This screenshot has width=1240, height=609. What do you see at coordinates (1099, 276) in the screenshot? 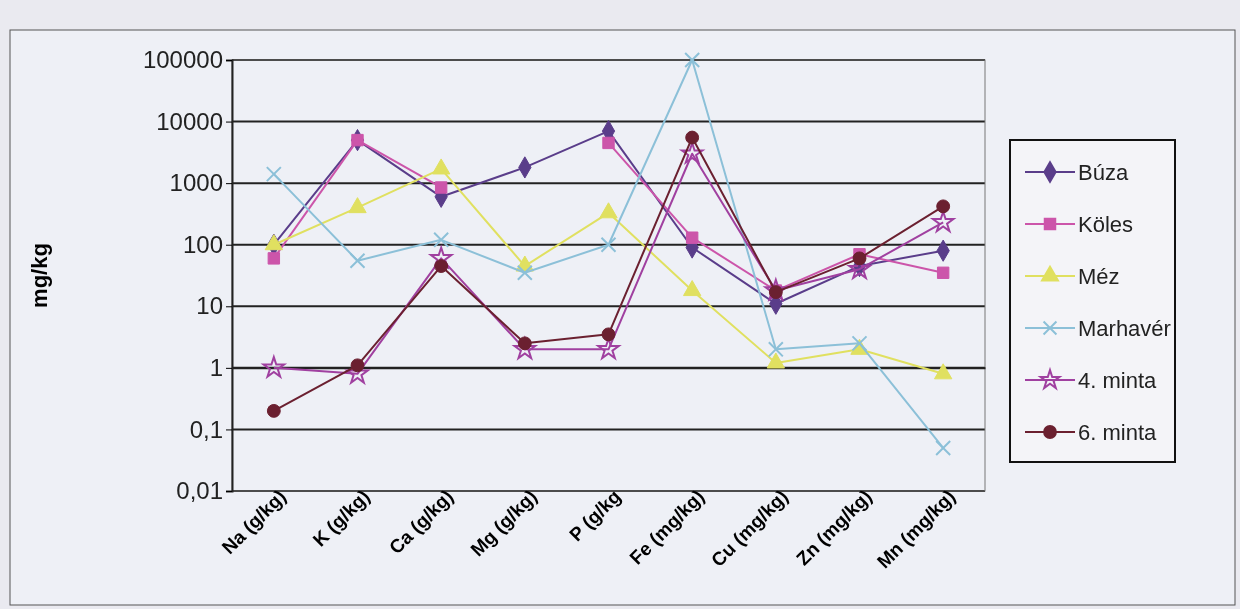
I see `legend-label: Méz` at bounding box center [1099, 276].